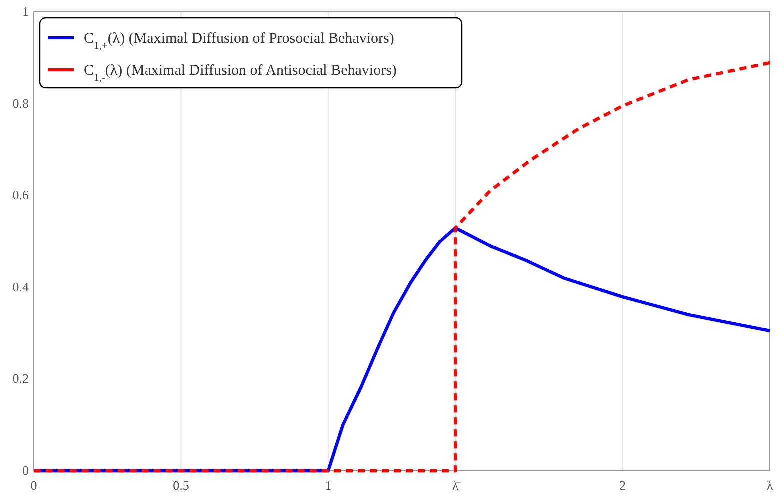 The height and width of the screenshot is (504, 784). I want to click on y-tick-label: 1, so click(25, 11).